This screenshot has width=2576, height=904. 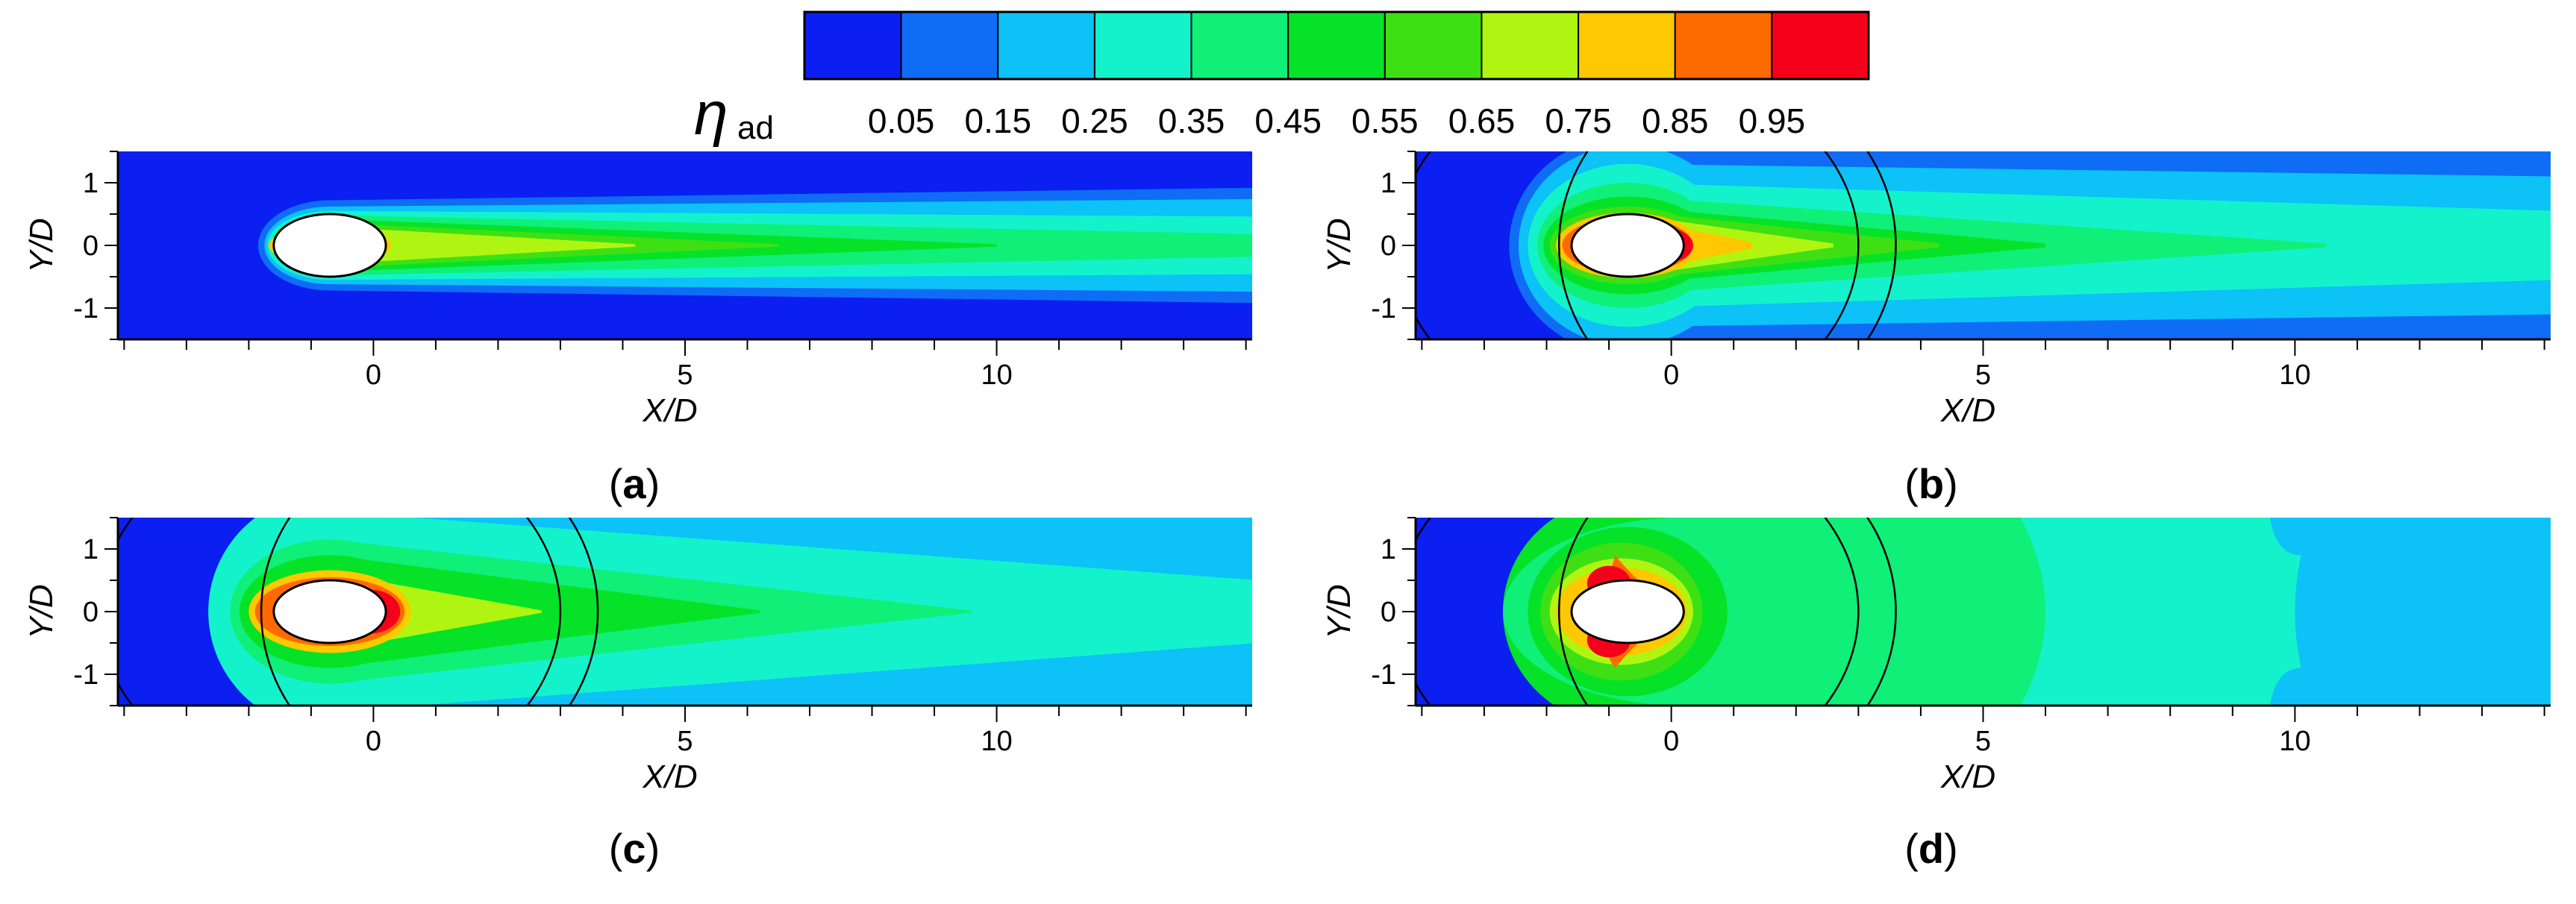 What do you see at coordinates (755, 128) in the screenshot?
I see `eta-subscript: ad` at bounding box center [755, 128].